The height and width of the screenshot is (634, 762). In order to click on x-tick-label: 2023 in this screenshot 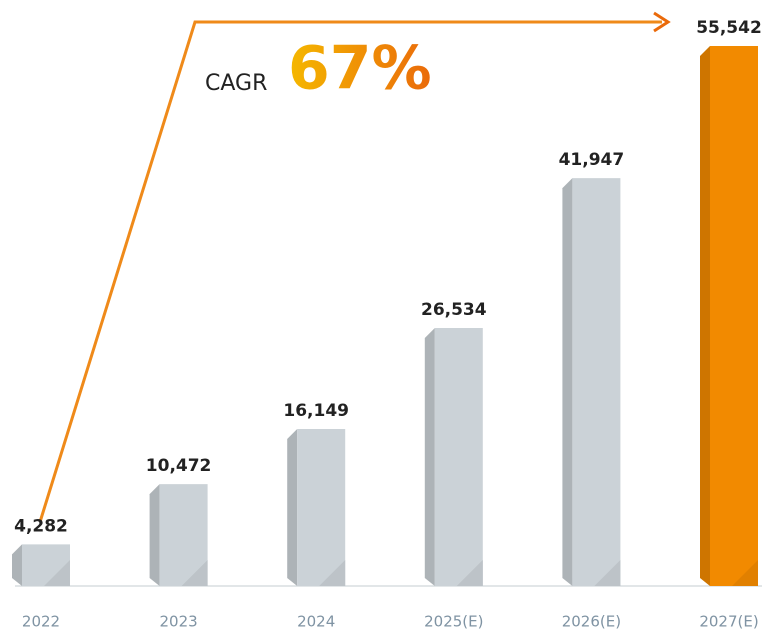, I will do `click(179, 622)`.